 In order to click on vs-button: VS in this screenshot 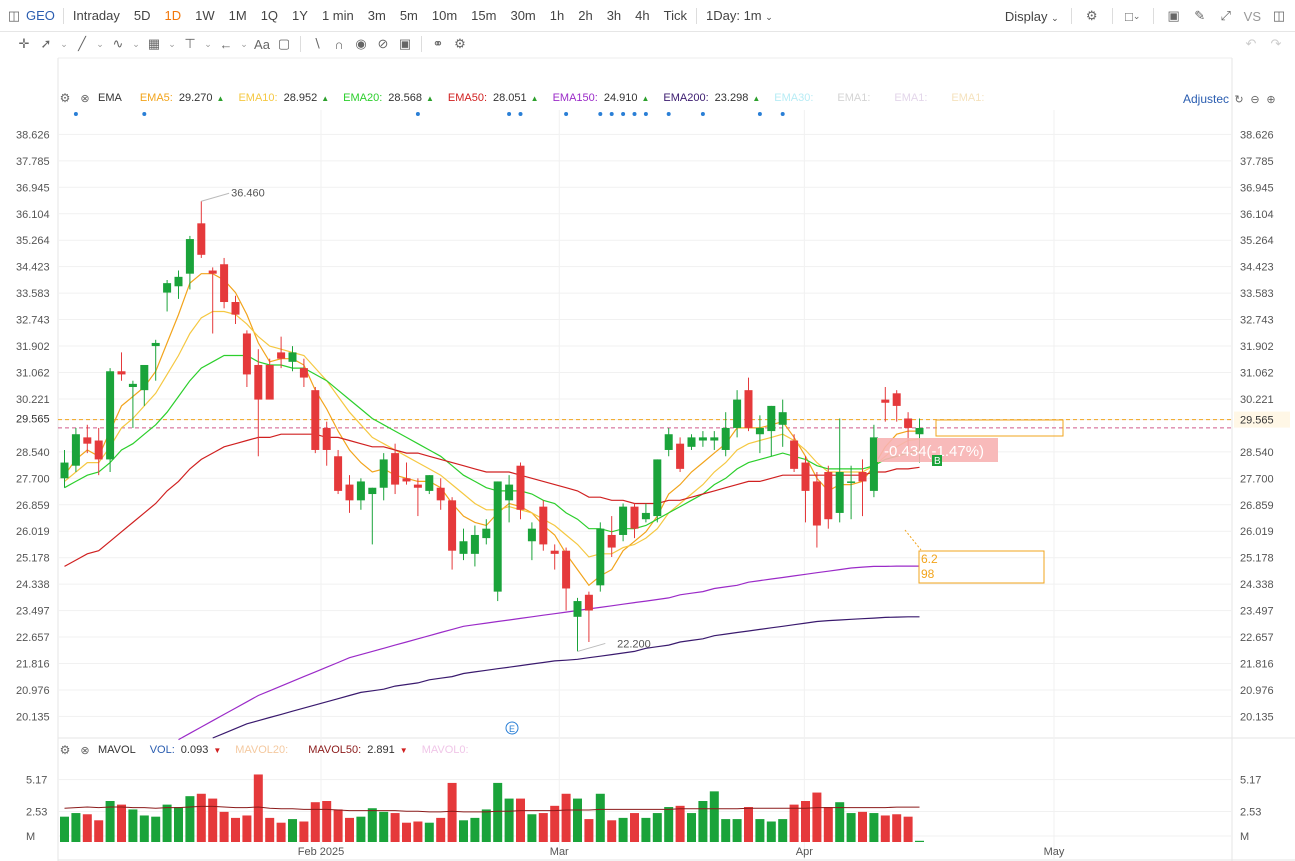, I will do `click(1252, 16)`.